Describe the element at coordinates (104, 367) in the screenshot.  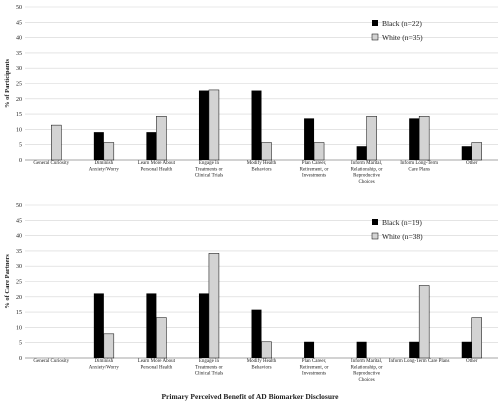
I see `category-label: Anxiety/Worry` at that location.